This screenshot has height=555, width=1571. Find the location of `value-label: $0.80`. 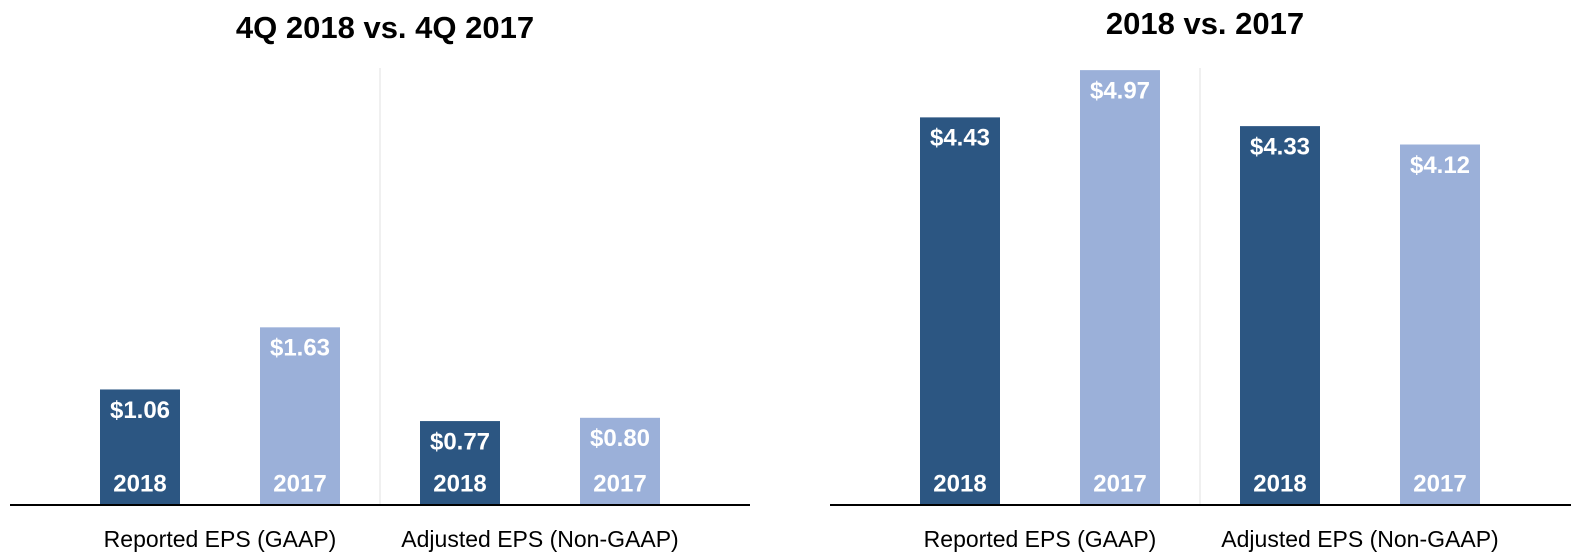

value-label: $0.80 is located at coordinates (620, 438).